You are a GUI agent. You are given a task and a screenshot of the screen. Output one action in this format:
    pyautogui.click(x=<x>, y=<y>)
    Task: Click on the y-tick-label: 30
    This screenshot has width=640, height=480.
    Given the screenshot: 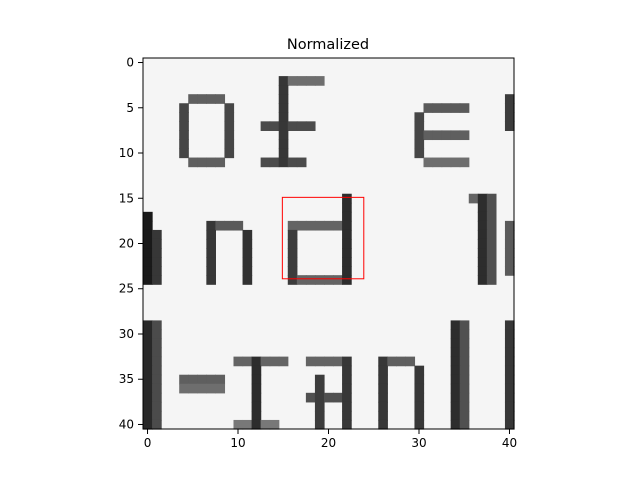 What is the action you would take?
    pyautogui.click(x=126, y=334)
    